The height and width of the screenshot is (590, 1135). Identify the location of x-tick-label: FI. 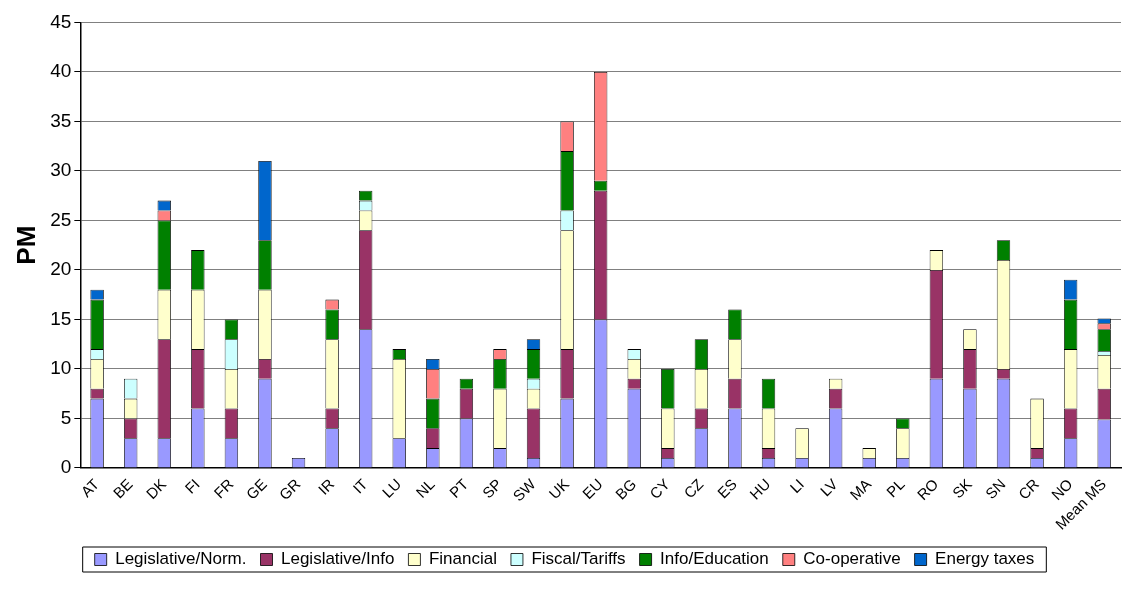
(192, 486).